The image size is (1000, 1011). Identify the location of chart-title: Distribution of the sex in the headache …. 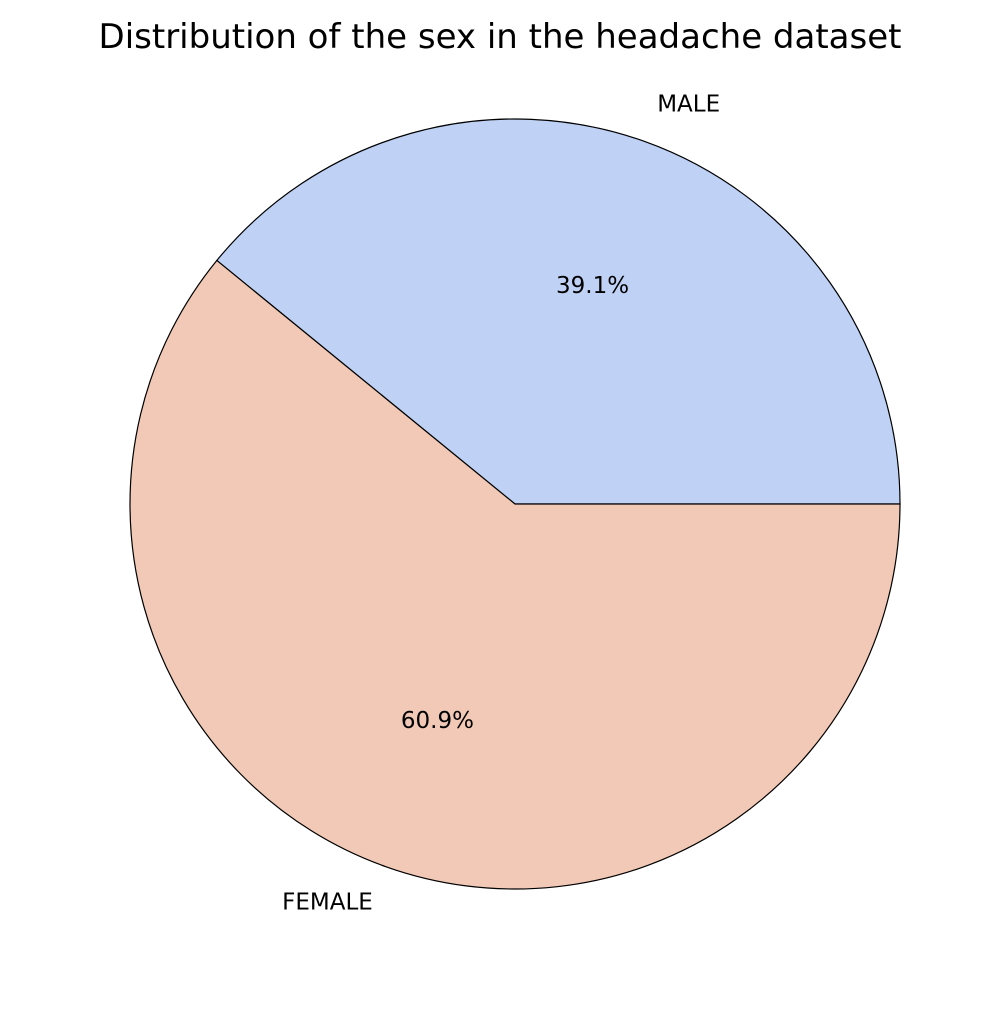
(500, 37).